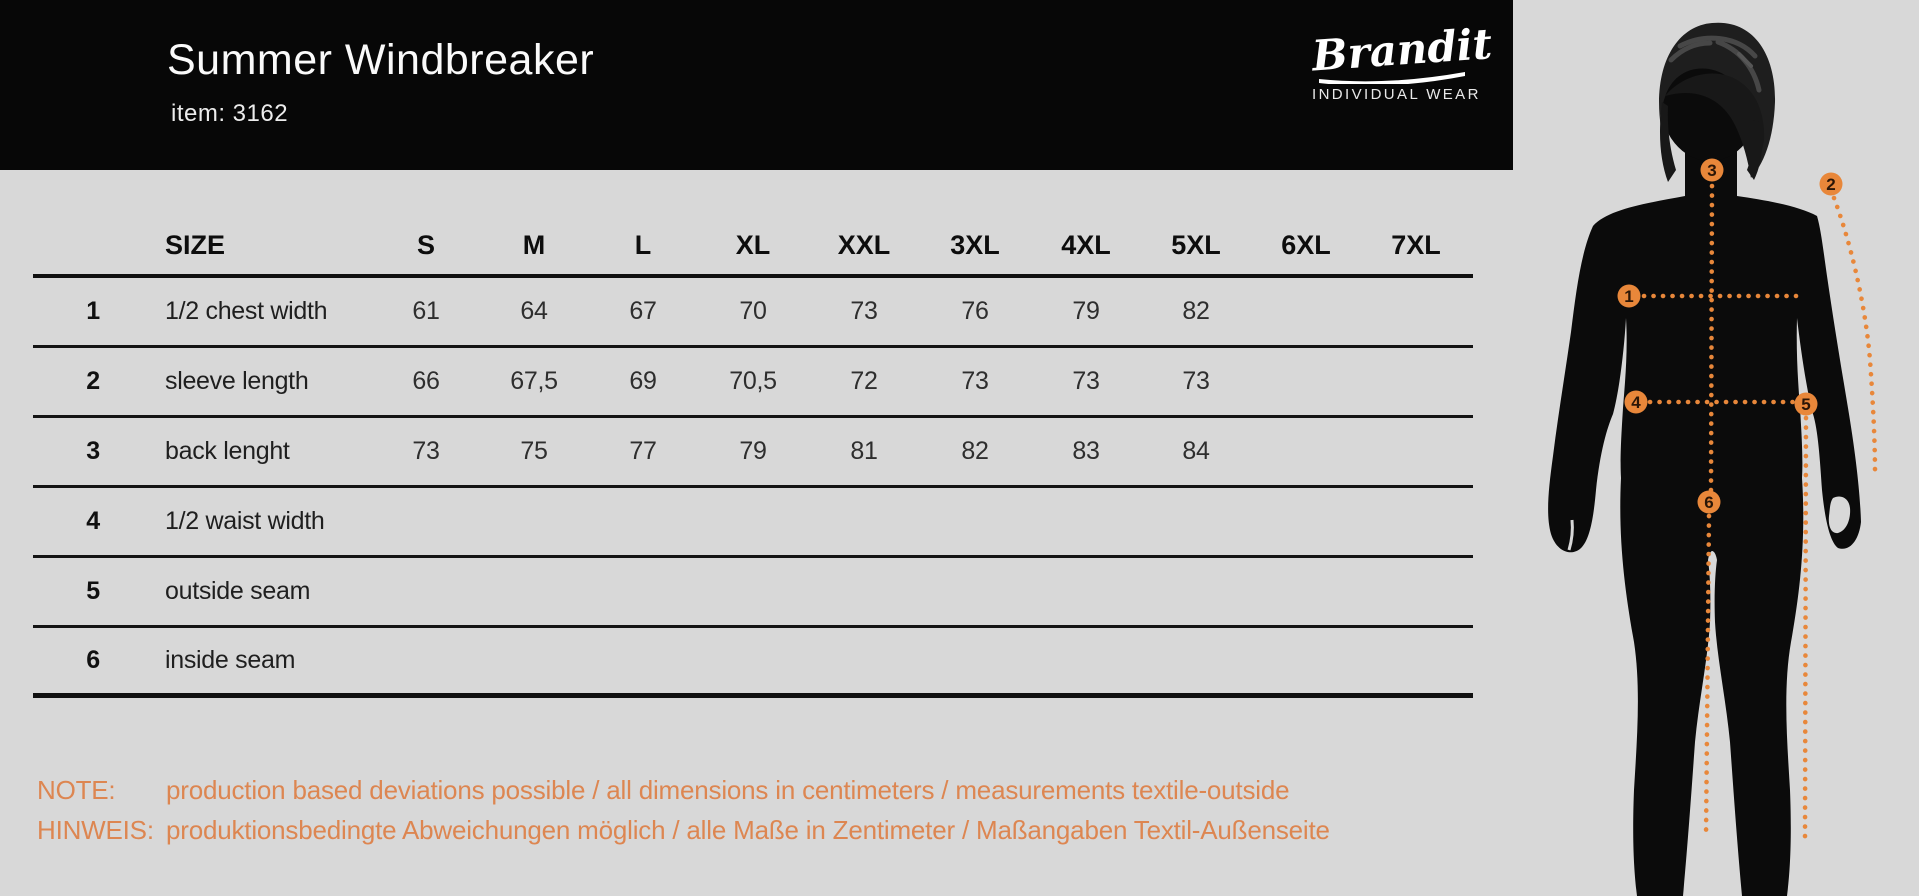  I want to click on cell-value: 79, so click(753, 451).